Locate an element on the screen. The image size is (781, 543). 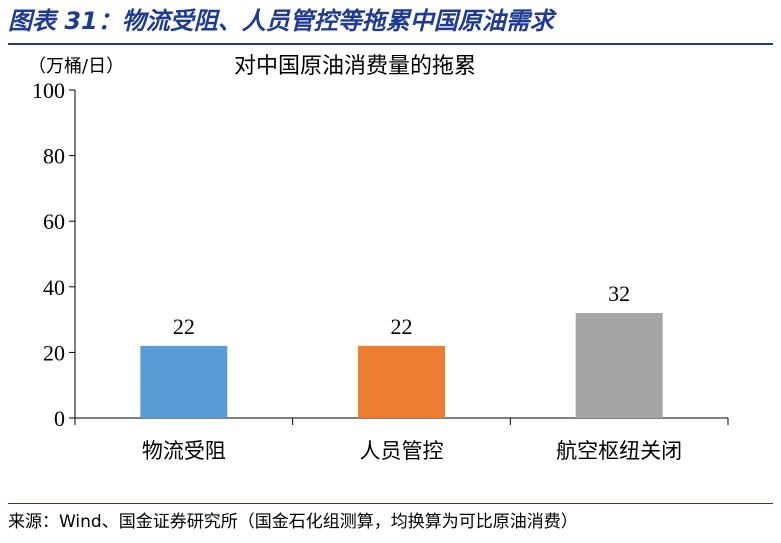
chart-bars is located at coordinates (401, 365).